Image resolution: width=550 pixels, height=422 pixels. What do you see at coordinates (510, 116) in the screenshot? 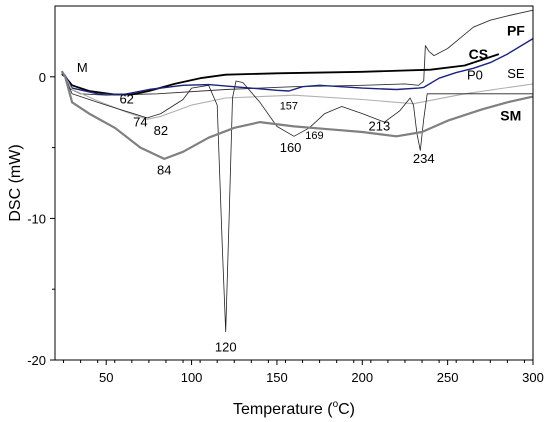
I see `series-label-sm: SM` at bounding box center [510, 116].